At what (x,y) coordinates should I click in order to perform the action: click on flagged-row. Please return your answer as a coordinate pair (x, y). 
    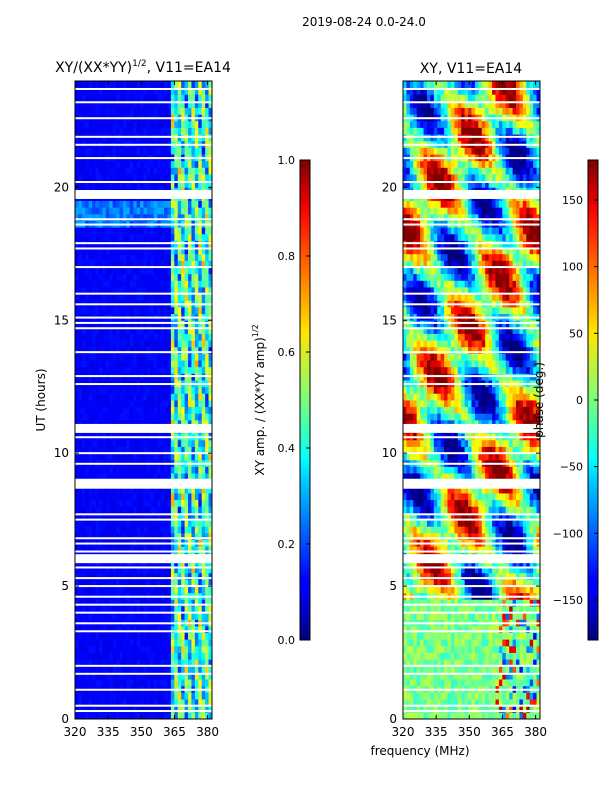
    Looking at the image, I should click on (143, 384).